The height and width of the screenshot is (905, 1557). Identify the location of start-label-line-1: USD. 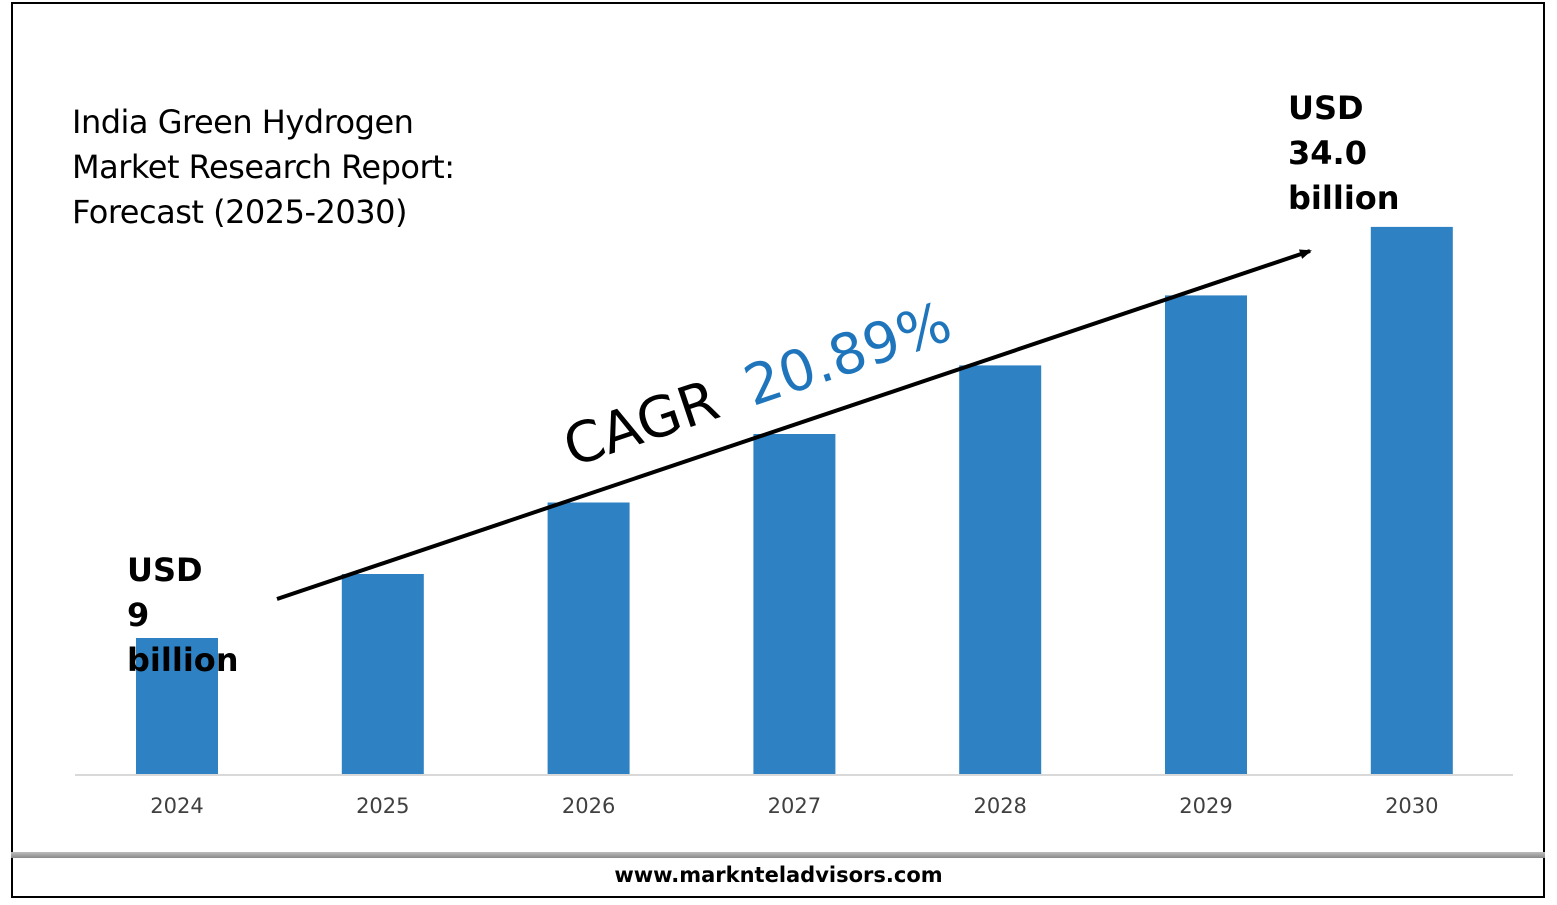
(165, 570).